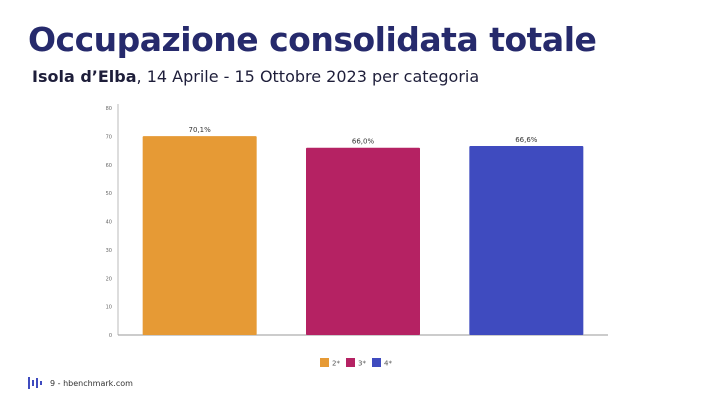  I want to click on legend-label: 4*, so click(388, 364).